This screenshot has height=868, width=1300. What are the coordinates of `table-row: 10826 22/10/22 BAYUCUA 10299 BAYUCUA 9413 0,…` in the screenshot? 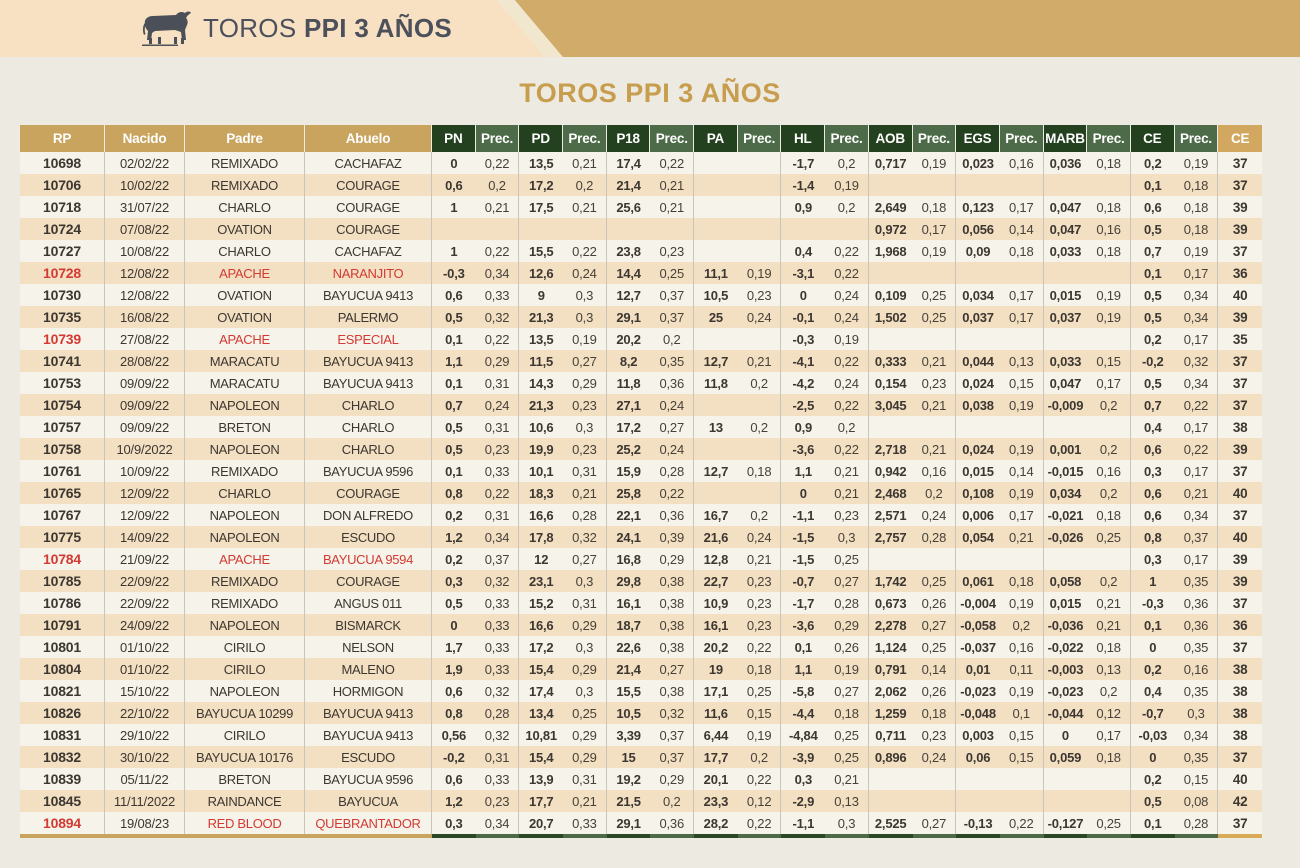 It's located at (641, 713).